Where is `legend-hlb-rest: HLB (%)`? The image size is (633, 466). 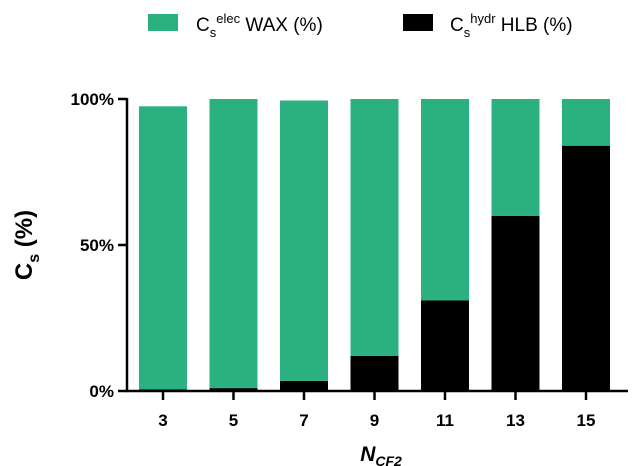
legend-hlb-rest: HLB (%) is located at coordinates (534, 25).